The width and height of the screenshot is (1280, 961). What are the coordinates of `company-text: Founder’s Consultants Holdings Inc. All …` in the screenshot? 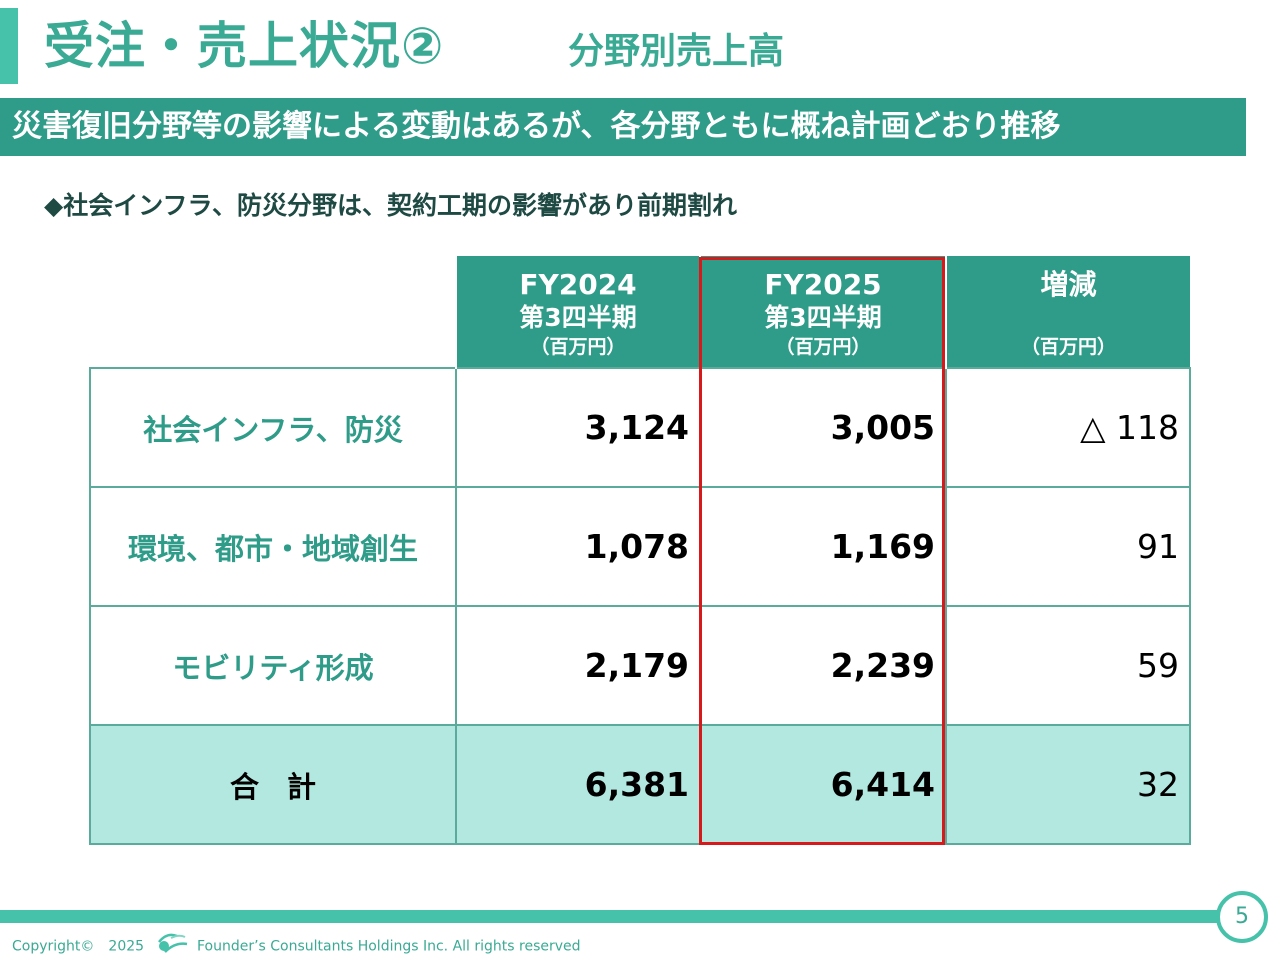 It's located at (388, 946).